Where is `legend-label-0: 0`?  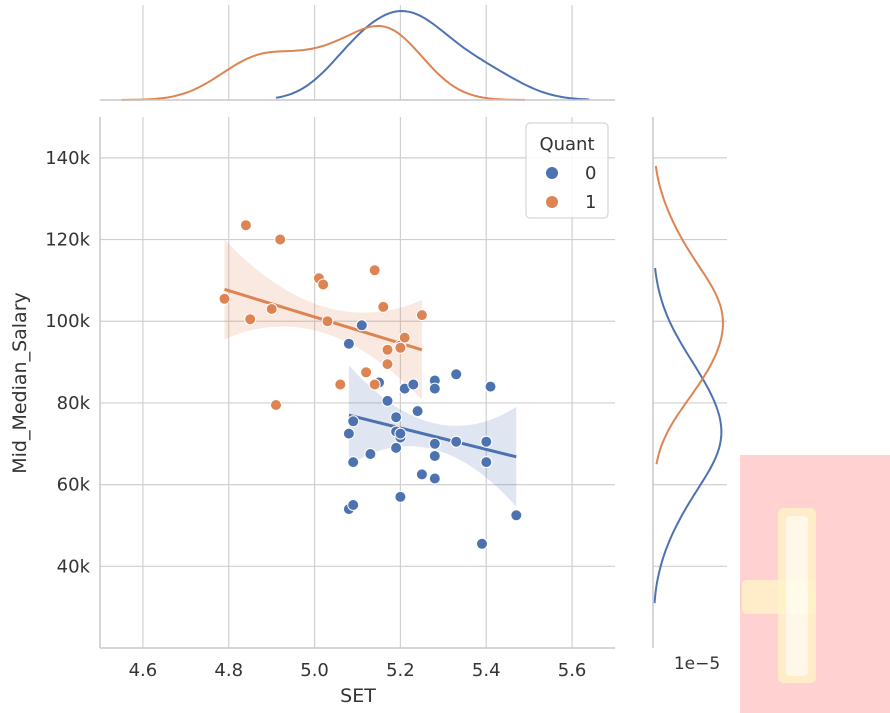 legend-label-0: 0 is located at coordinates (590, 173).